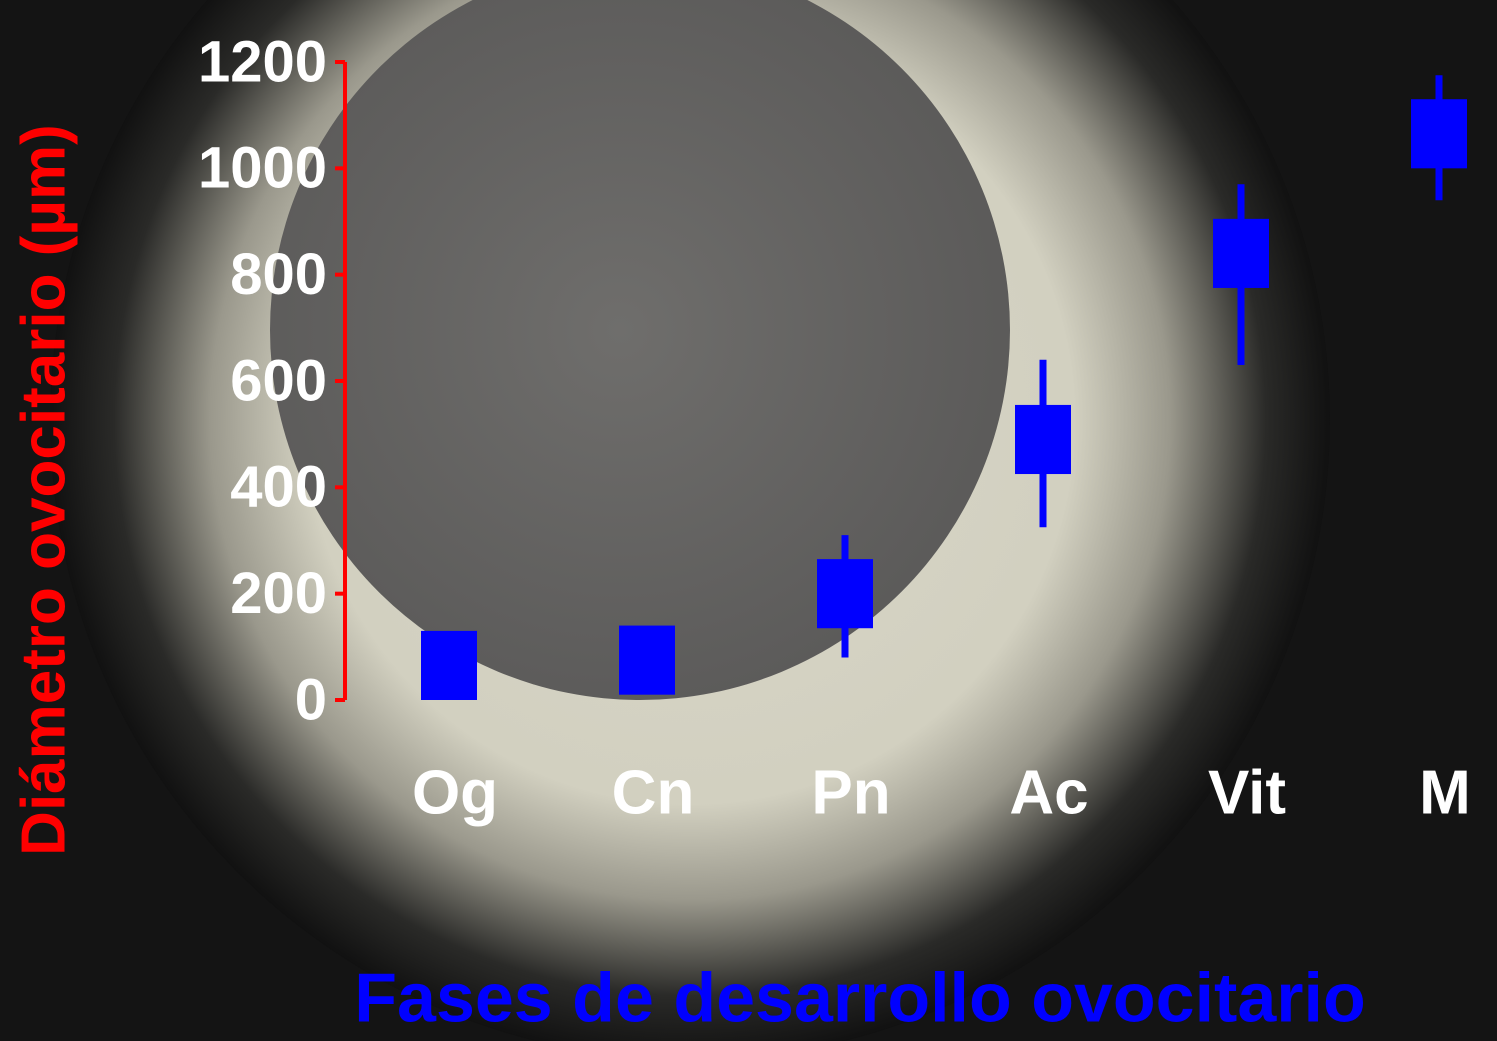  What do you see at coordinates (1048, 792) in the screenshot?
I see `x-tick-label: Ac` at bounding box center [1048, 792].